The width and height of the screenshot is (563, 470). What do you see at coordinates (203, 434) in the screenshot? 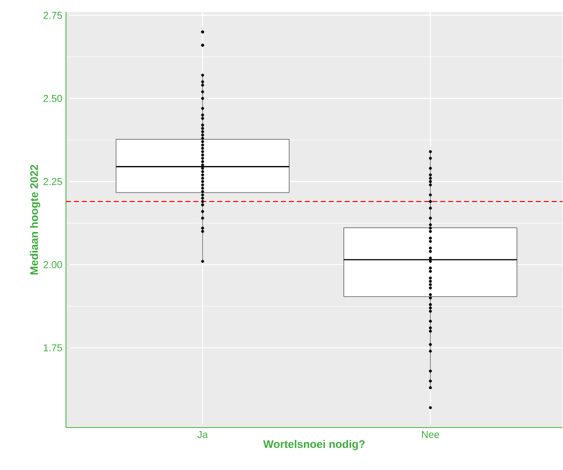
I see `x-tick-label: Ja` at bounding box center [203, 434].